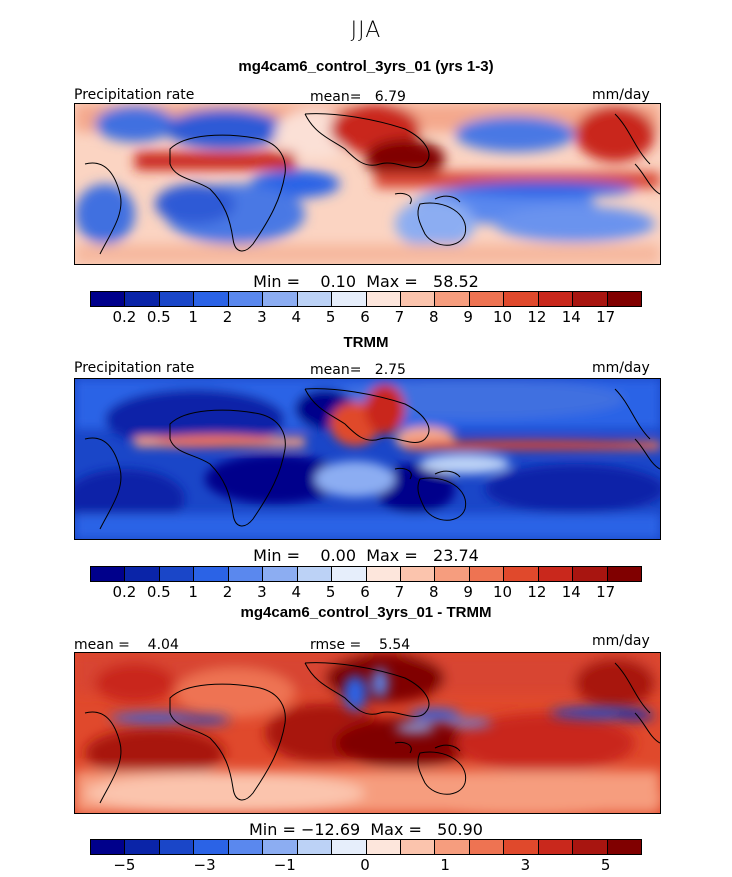  I want to click on panel-3-colorbar-ticks: −5 −3 −1 0 1 3 5, so click(366, 866).